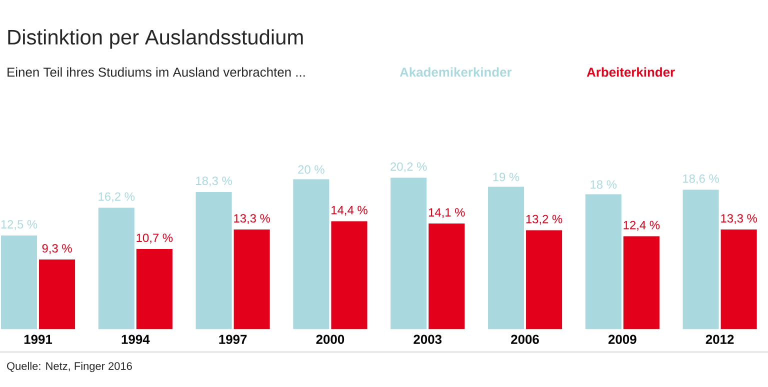  I want to click on x-tick-label: 1991, so click(38, 339).